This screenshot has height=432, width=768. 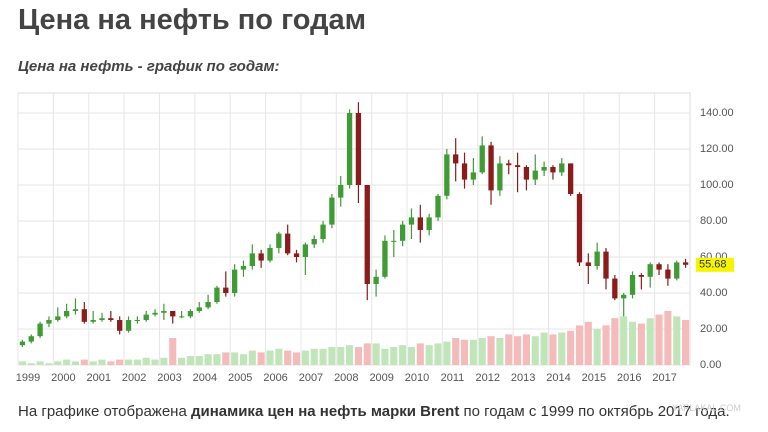 I want to click on last-price-box, so click(x=715, y=264).